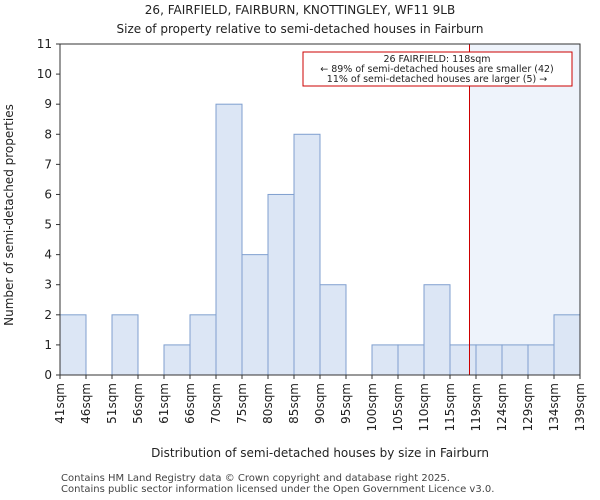 The height and width of the screenshot is (500, 600). I want to click on x-tick-label: 66sqm, so click(190, 403).